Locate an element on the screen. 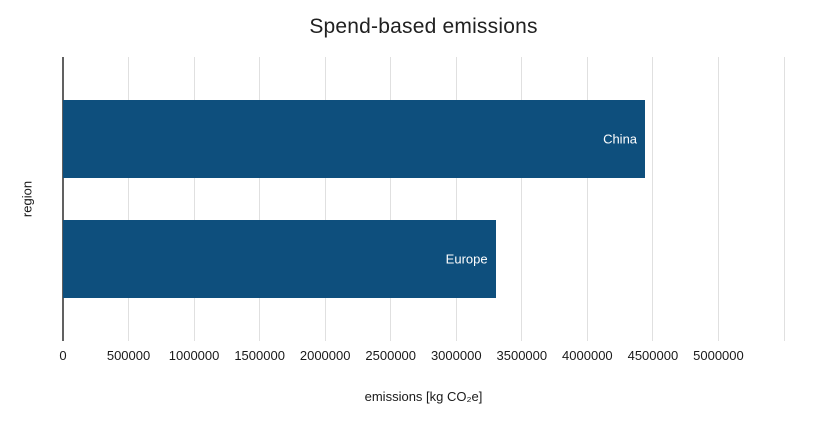  chart-title: Spend-based emissions is located at coordinates (423, 26).